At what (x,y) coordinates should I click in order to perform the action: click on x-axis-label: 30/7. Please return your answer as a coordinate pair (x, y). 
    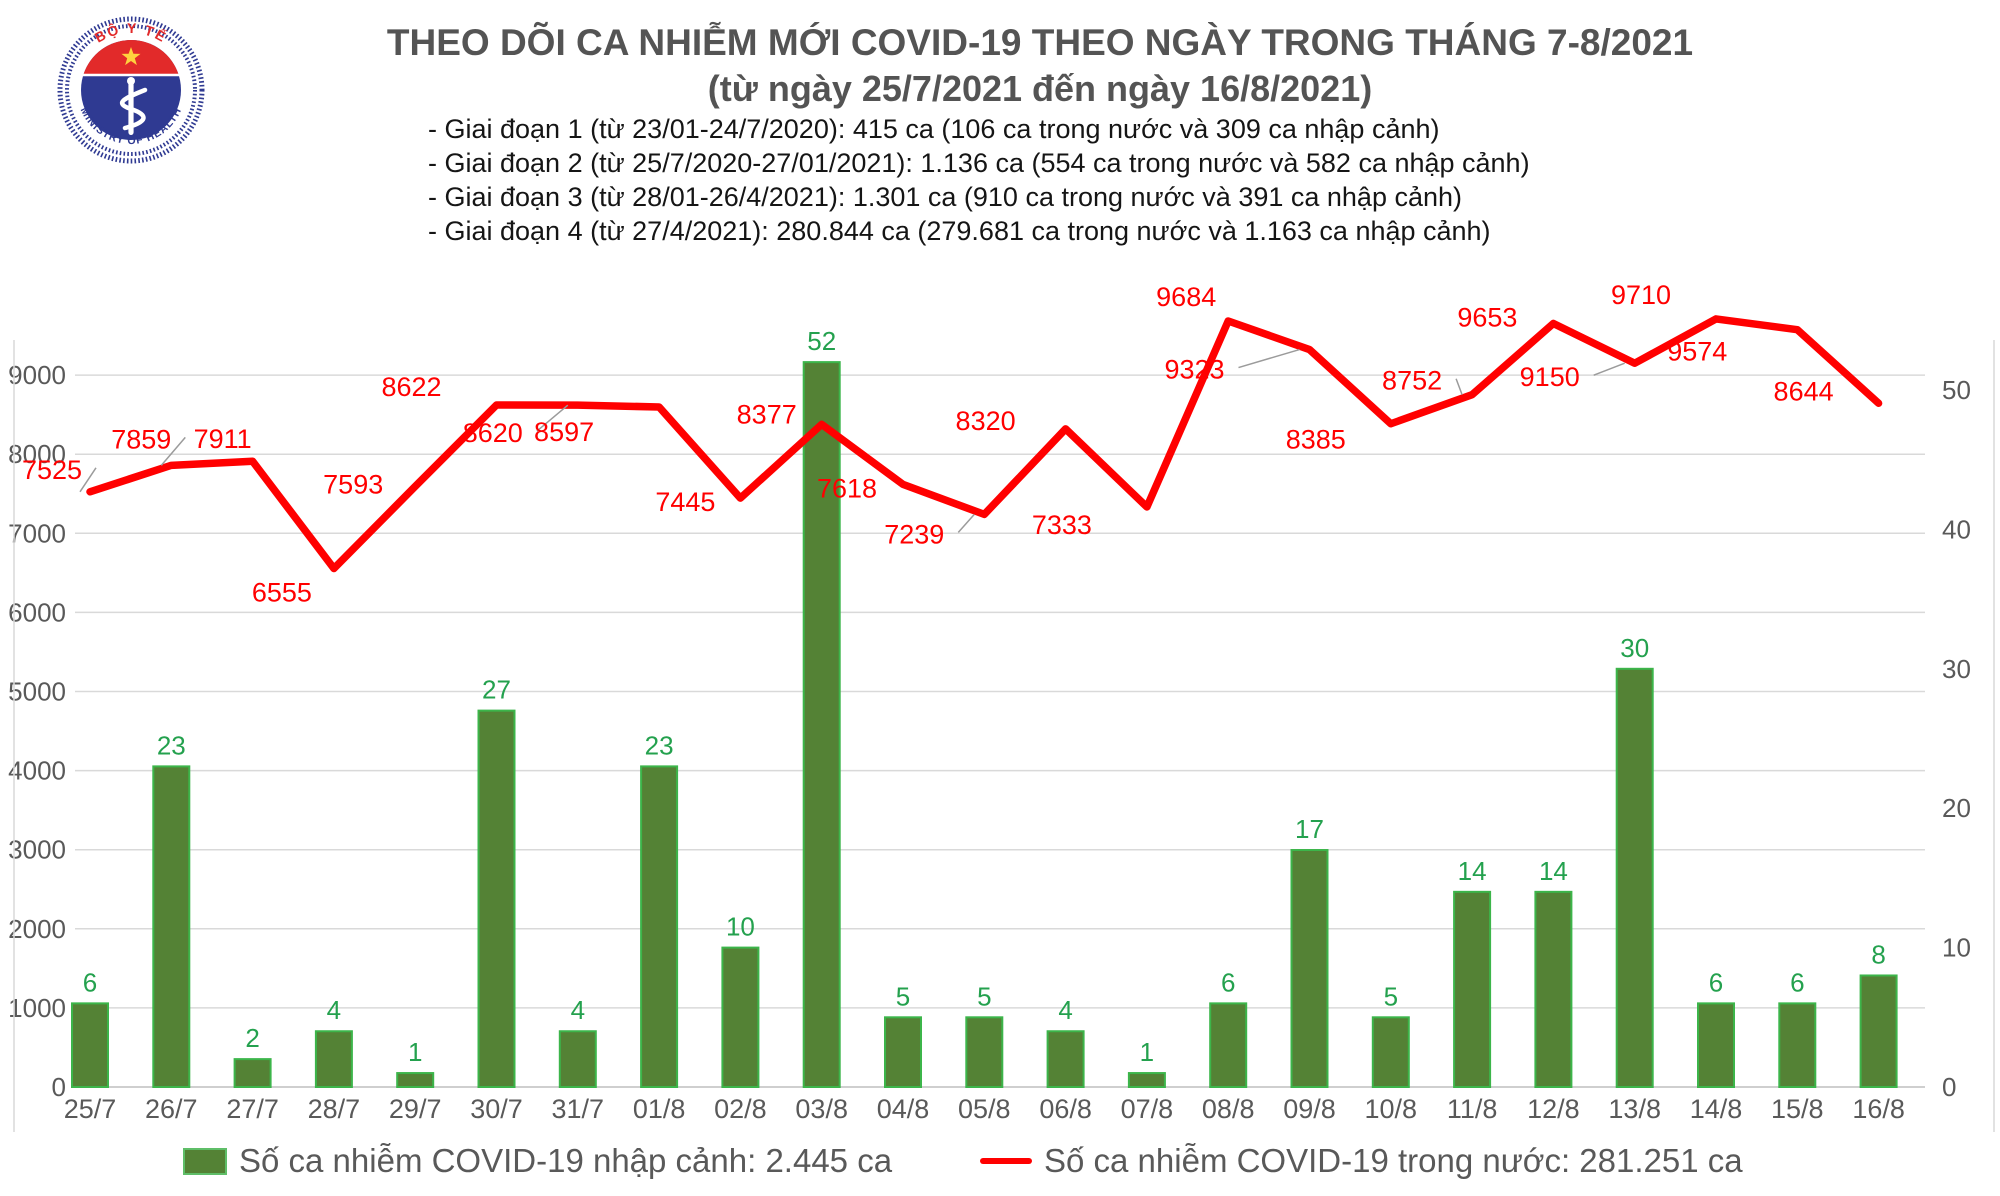
    Looking at the image, I should click on (496, 1109).